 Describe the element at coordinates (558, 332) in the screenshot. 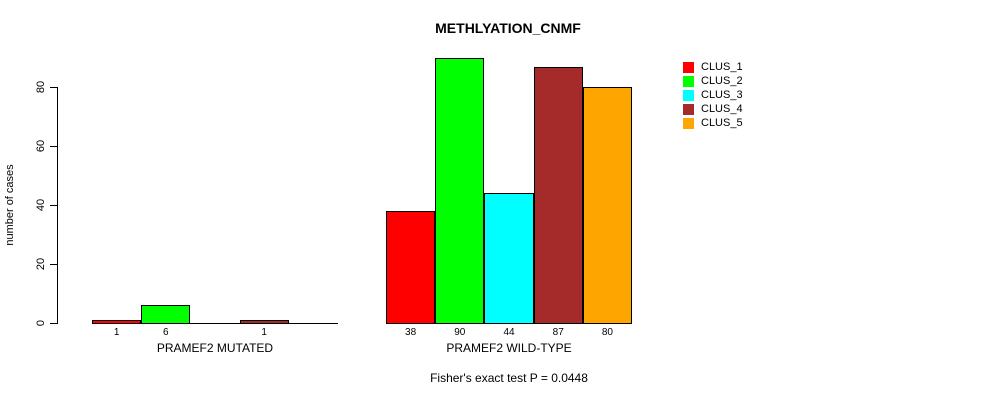

I see `bar-value-label-CLUS_4: 87` at that location.